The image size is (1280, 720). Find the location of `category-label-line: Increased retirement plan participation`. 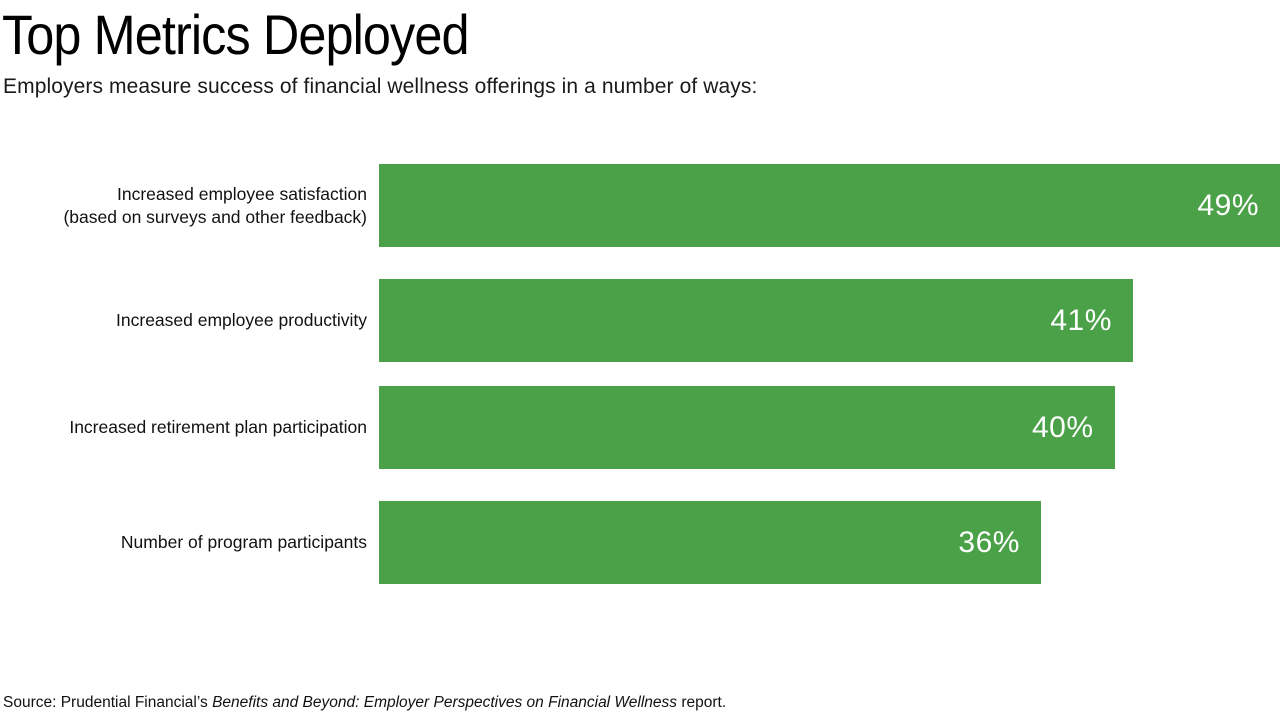

category-label-line: Increased retirement plan participation is located at coordinates (218, 427).